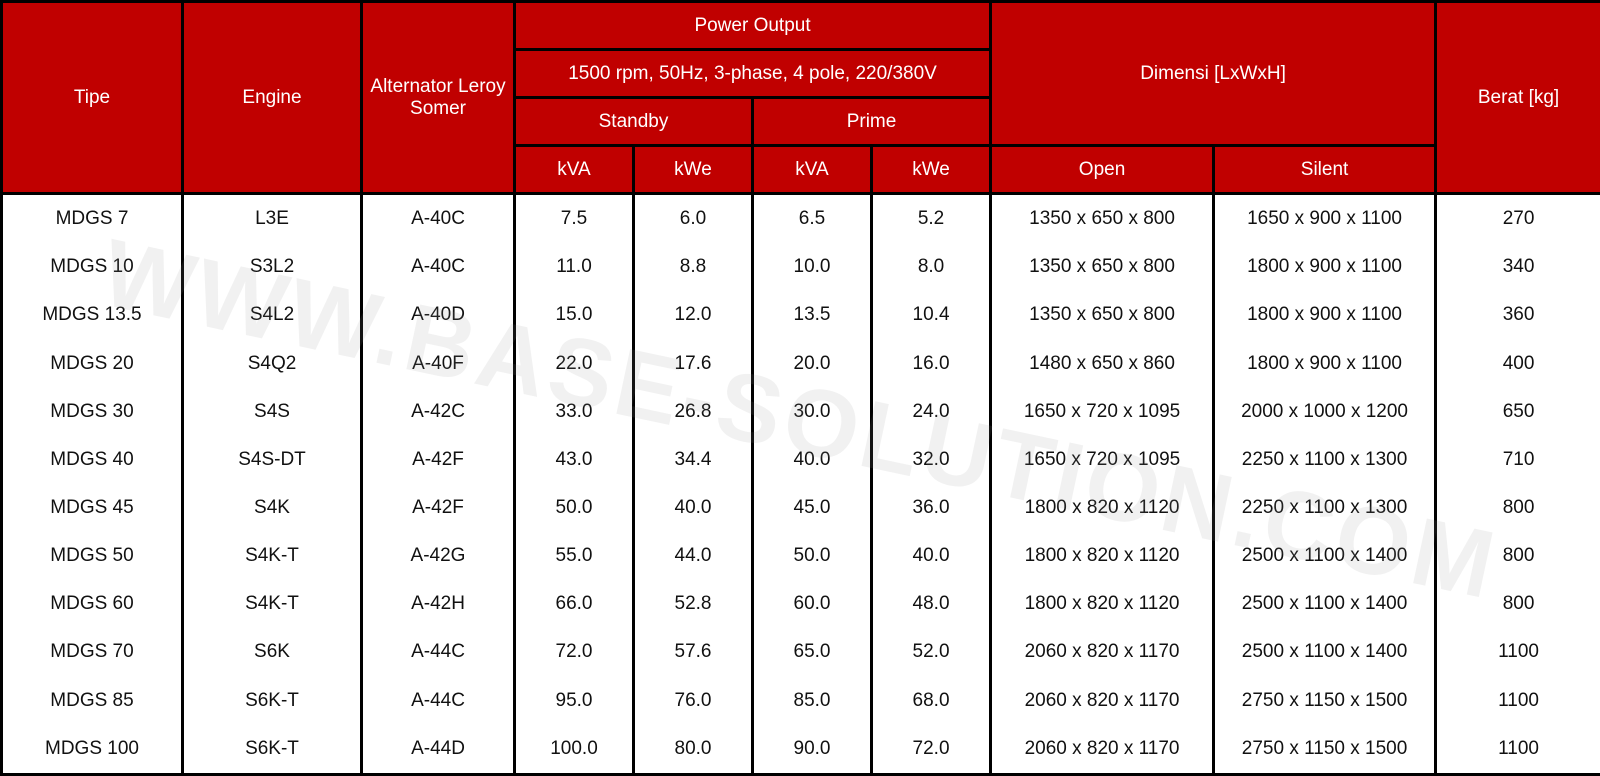 This screenshot has height=776, width=1600. What do you see at coordinates (438, 315) in the screenshot?
I see `cell-alternator: A-40D` at bounding box center [438, 315].